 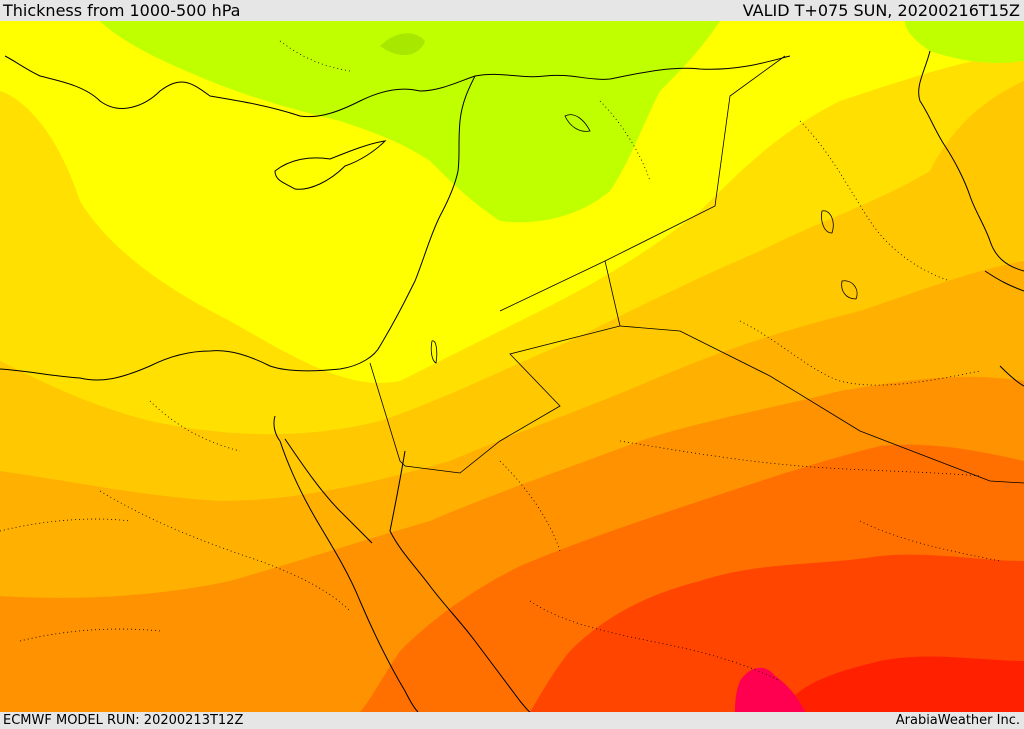 I want to click on border-egypt-sudan, so click(x=387, y=414).